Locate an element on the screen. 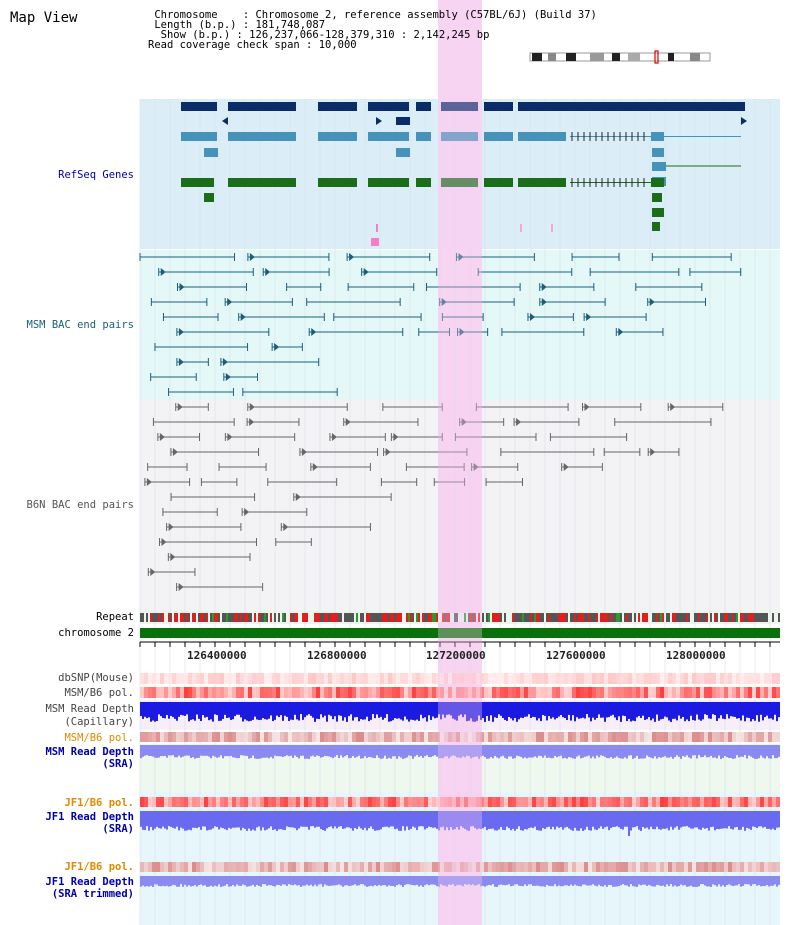 This screenshot has width=800, height=925. refseq-label: RefSeq Genes is located at coordinates (96, 175).